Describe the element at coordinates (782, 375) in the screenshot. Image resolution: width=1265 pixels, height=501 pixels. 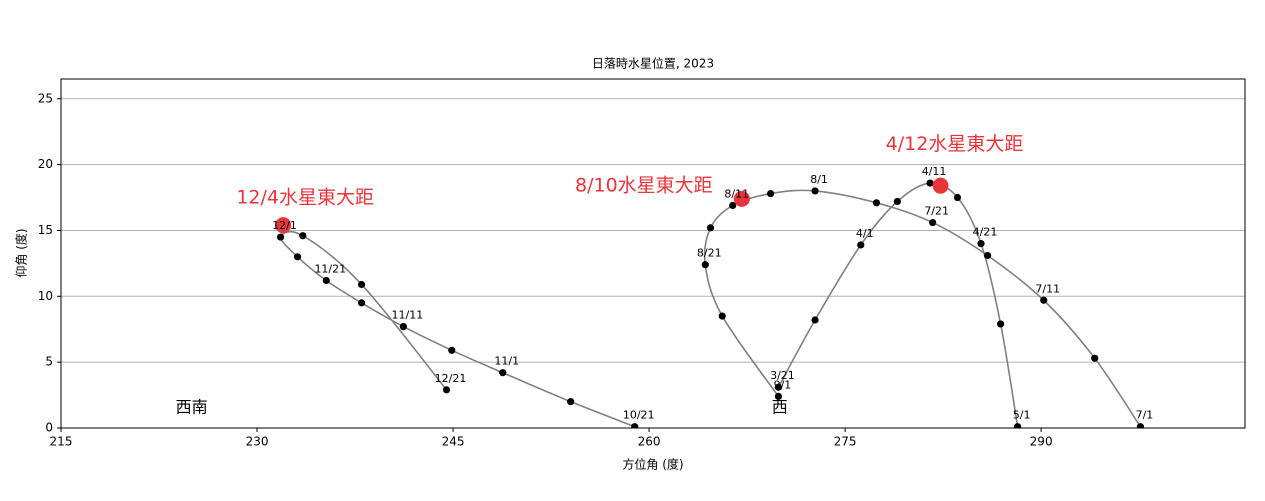
I see `date-label: 3/21` at that location.